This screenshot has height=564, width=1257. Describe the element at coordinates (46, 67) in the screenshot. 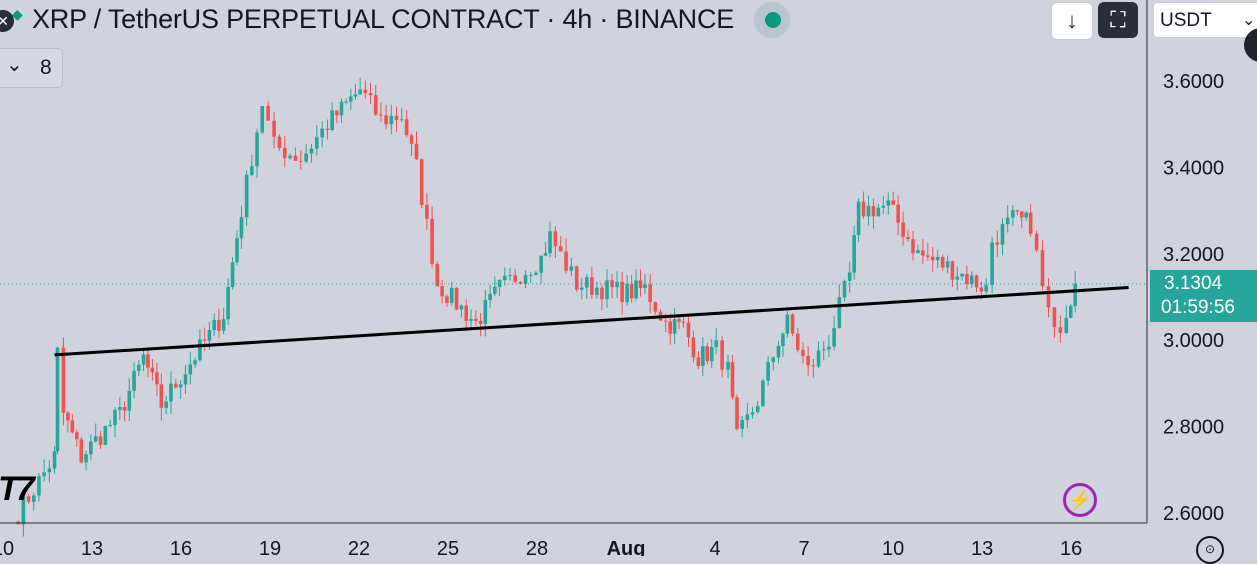

I see `indicator-count: 8` at that location.